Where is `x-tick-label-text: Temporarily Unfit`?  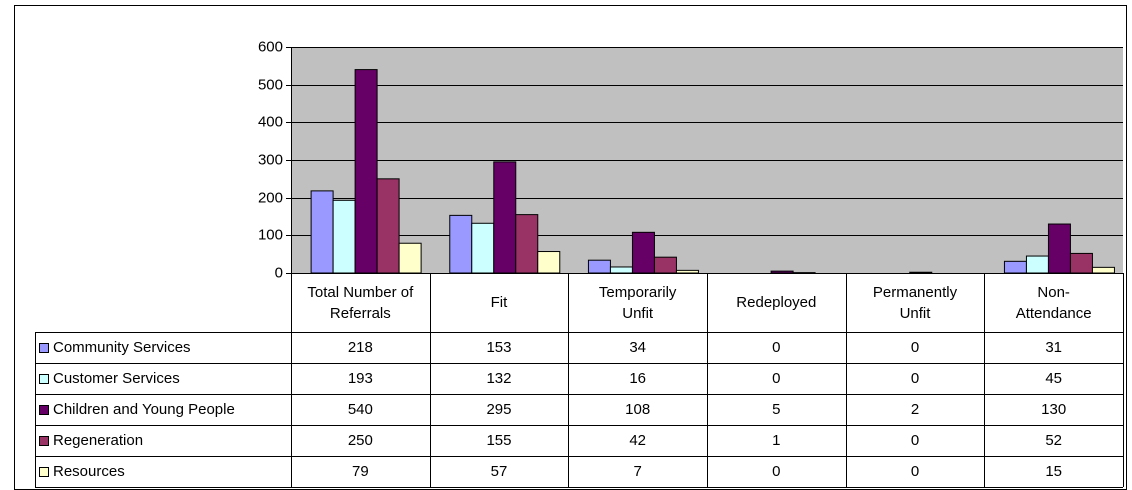 x-tick-label-text: Temporarily Unfit is located at coordinates (637, 302).